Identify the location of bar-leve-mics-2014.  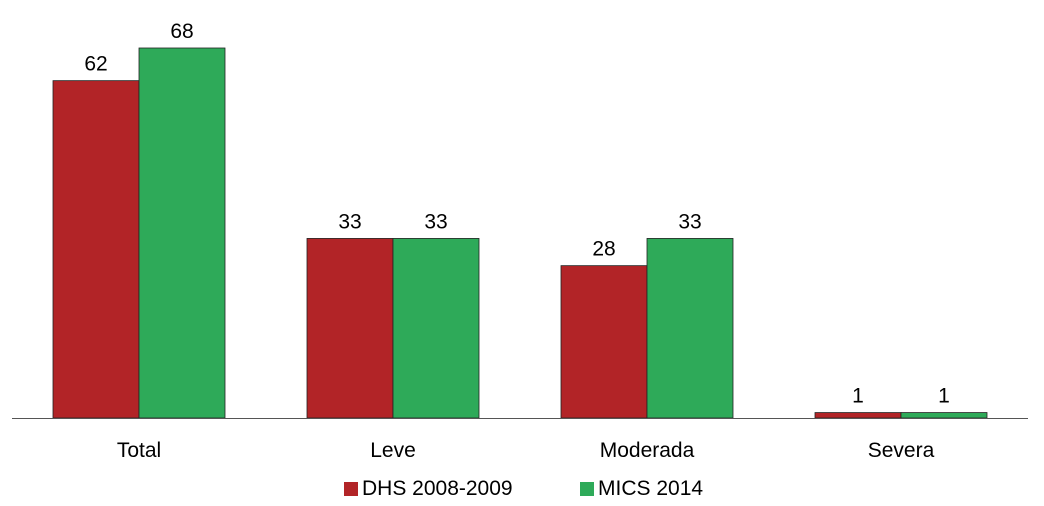
(436, 328).